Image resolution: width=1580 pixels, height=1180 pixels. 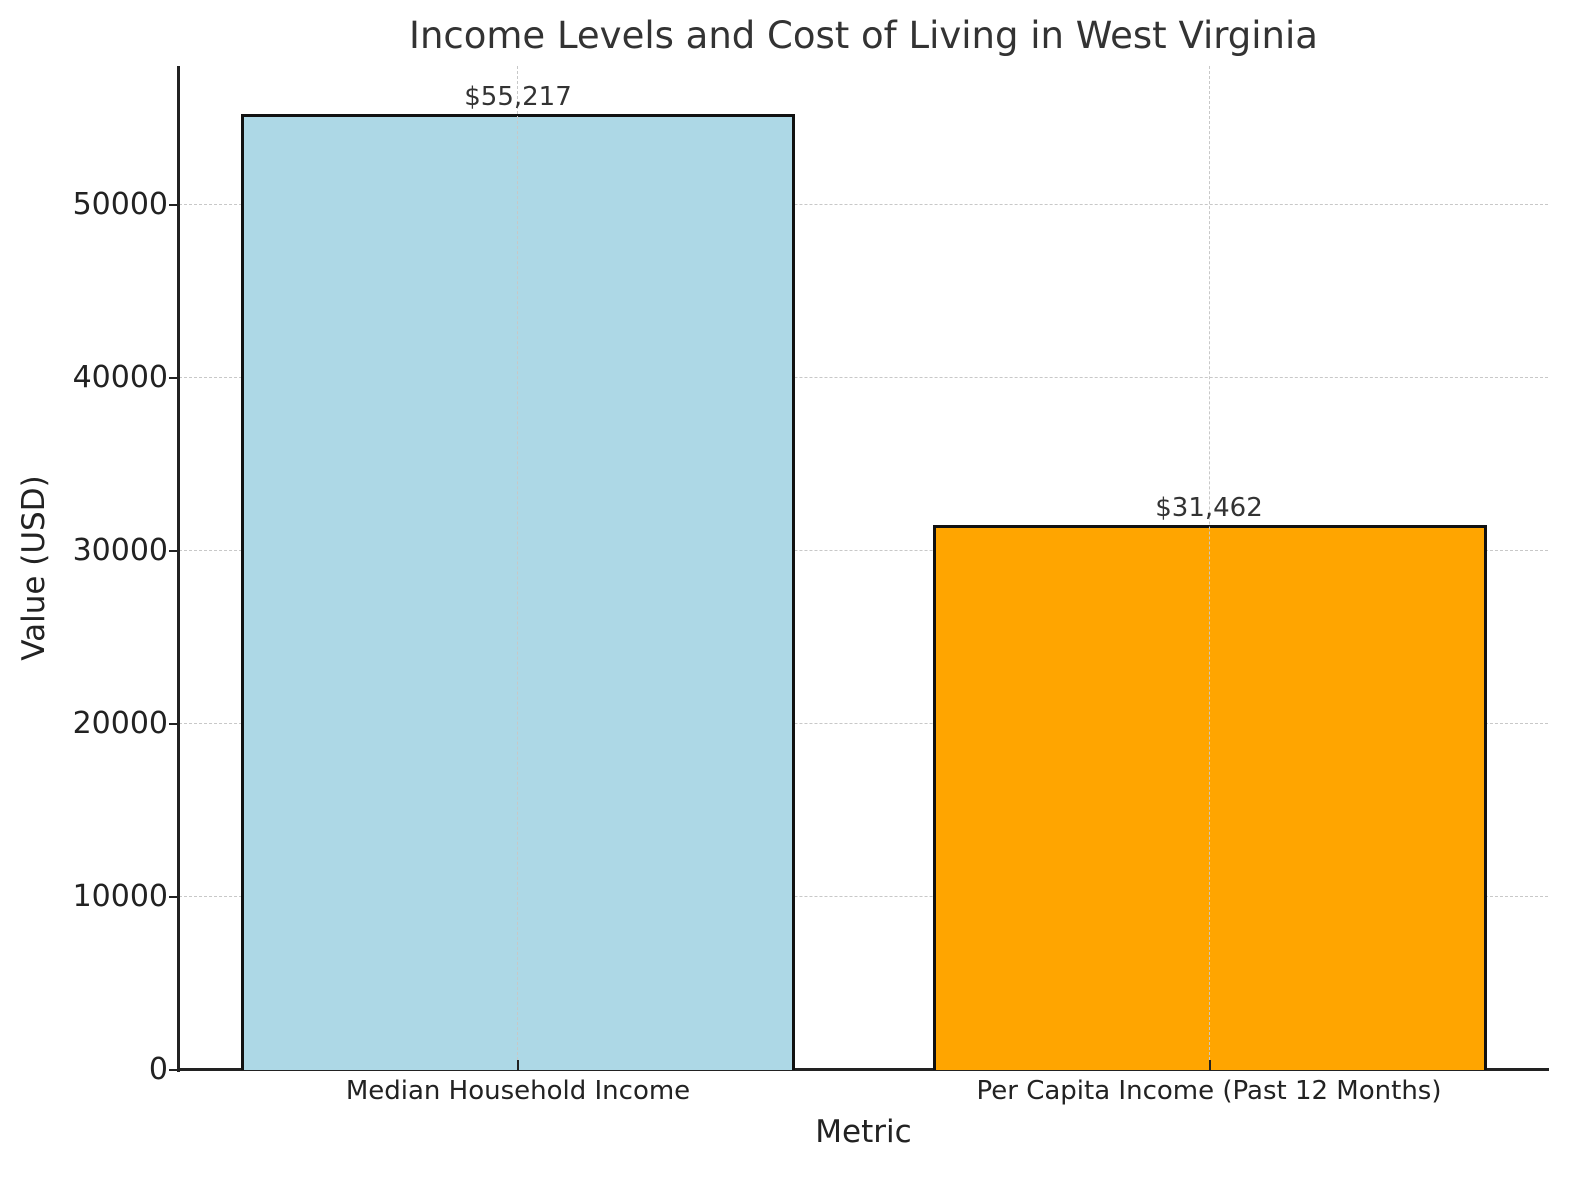 What do you see at coordinates (863, 1132) in the screenshot?
I see `x-axis-label: Metric` at bounding box center [863, 1132].